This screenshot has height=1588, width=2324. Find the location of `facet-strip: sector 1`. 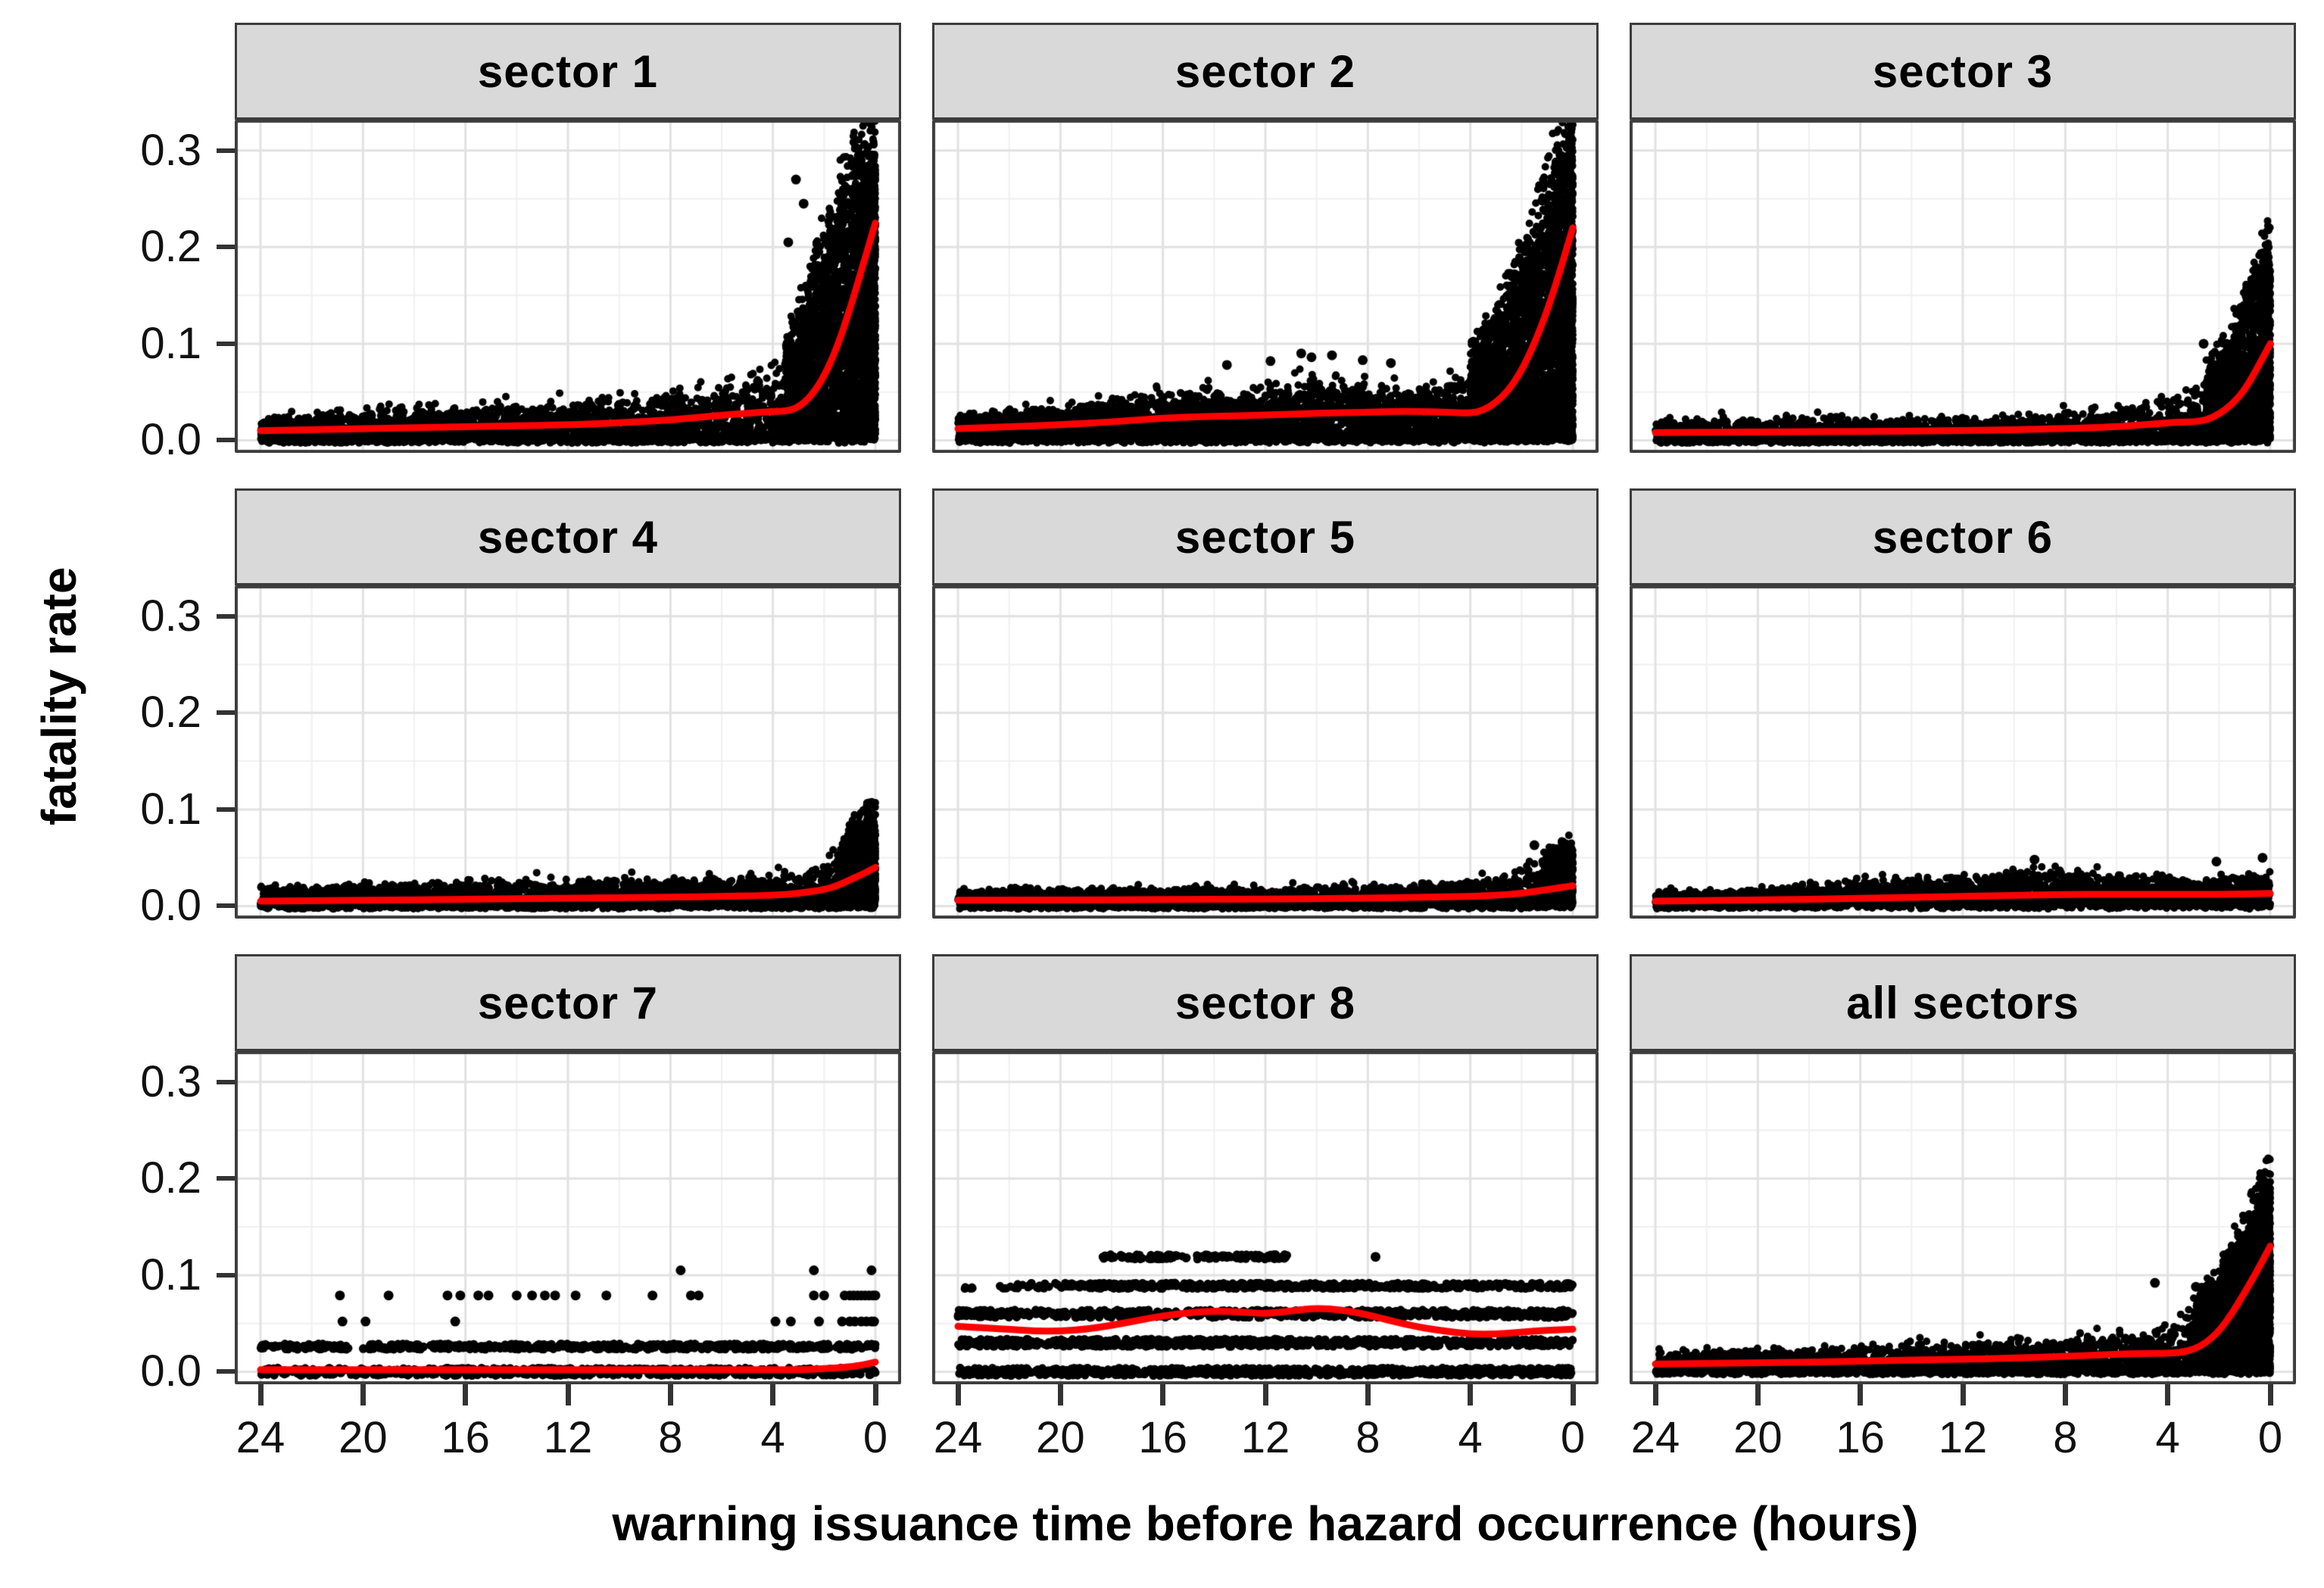

facet-strip: sector 1 is located at coordinates (568, 71).